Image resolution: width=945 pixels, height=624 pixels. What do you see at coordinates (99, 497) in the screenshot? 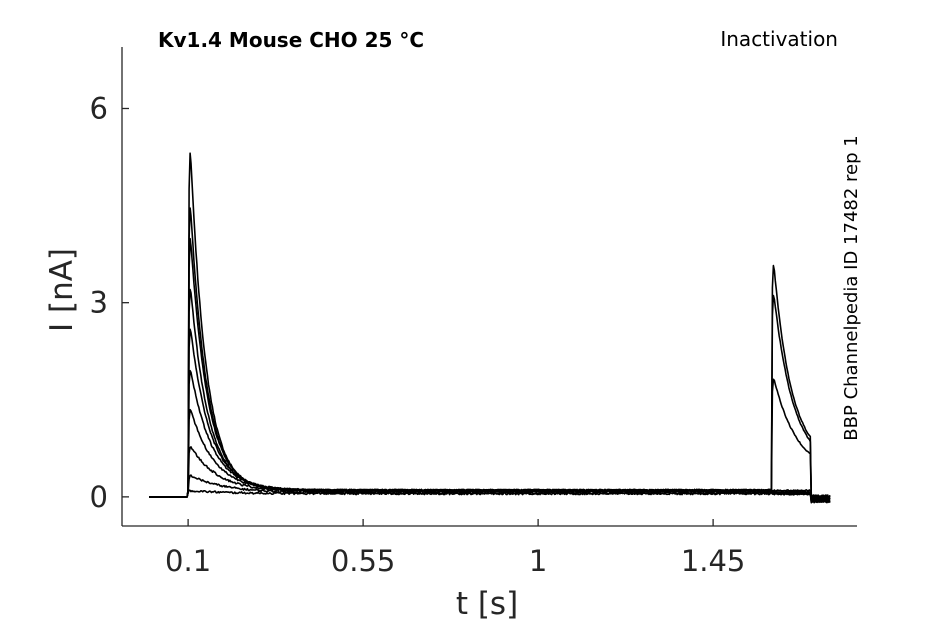
I see `y-tick-label: 0` at bounding box center [99, 497].